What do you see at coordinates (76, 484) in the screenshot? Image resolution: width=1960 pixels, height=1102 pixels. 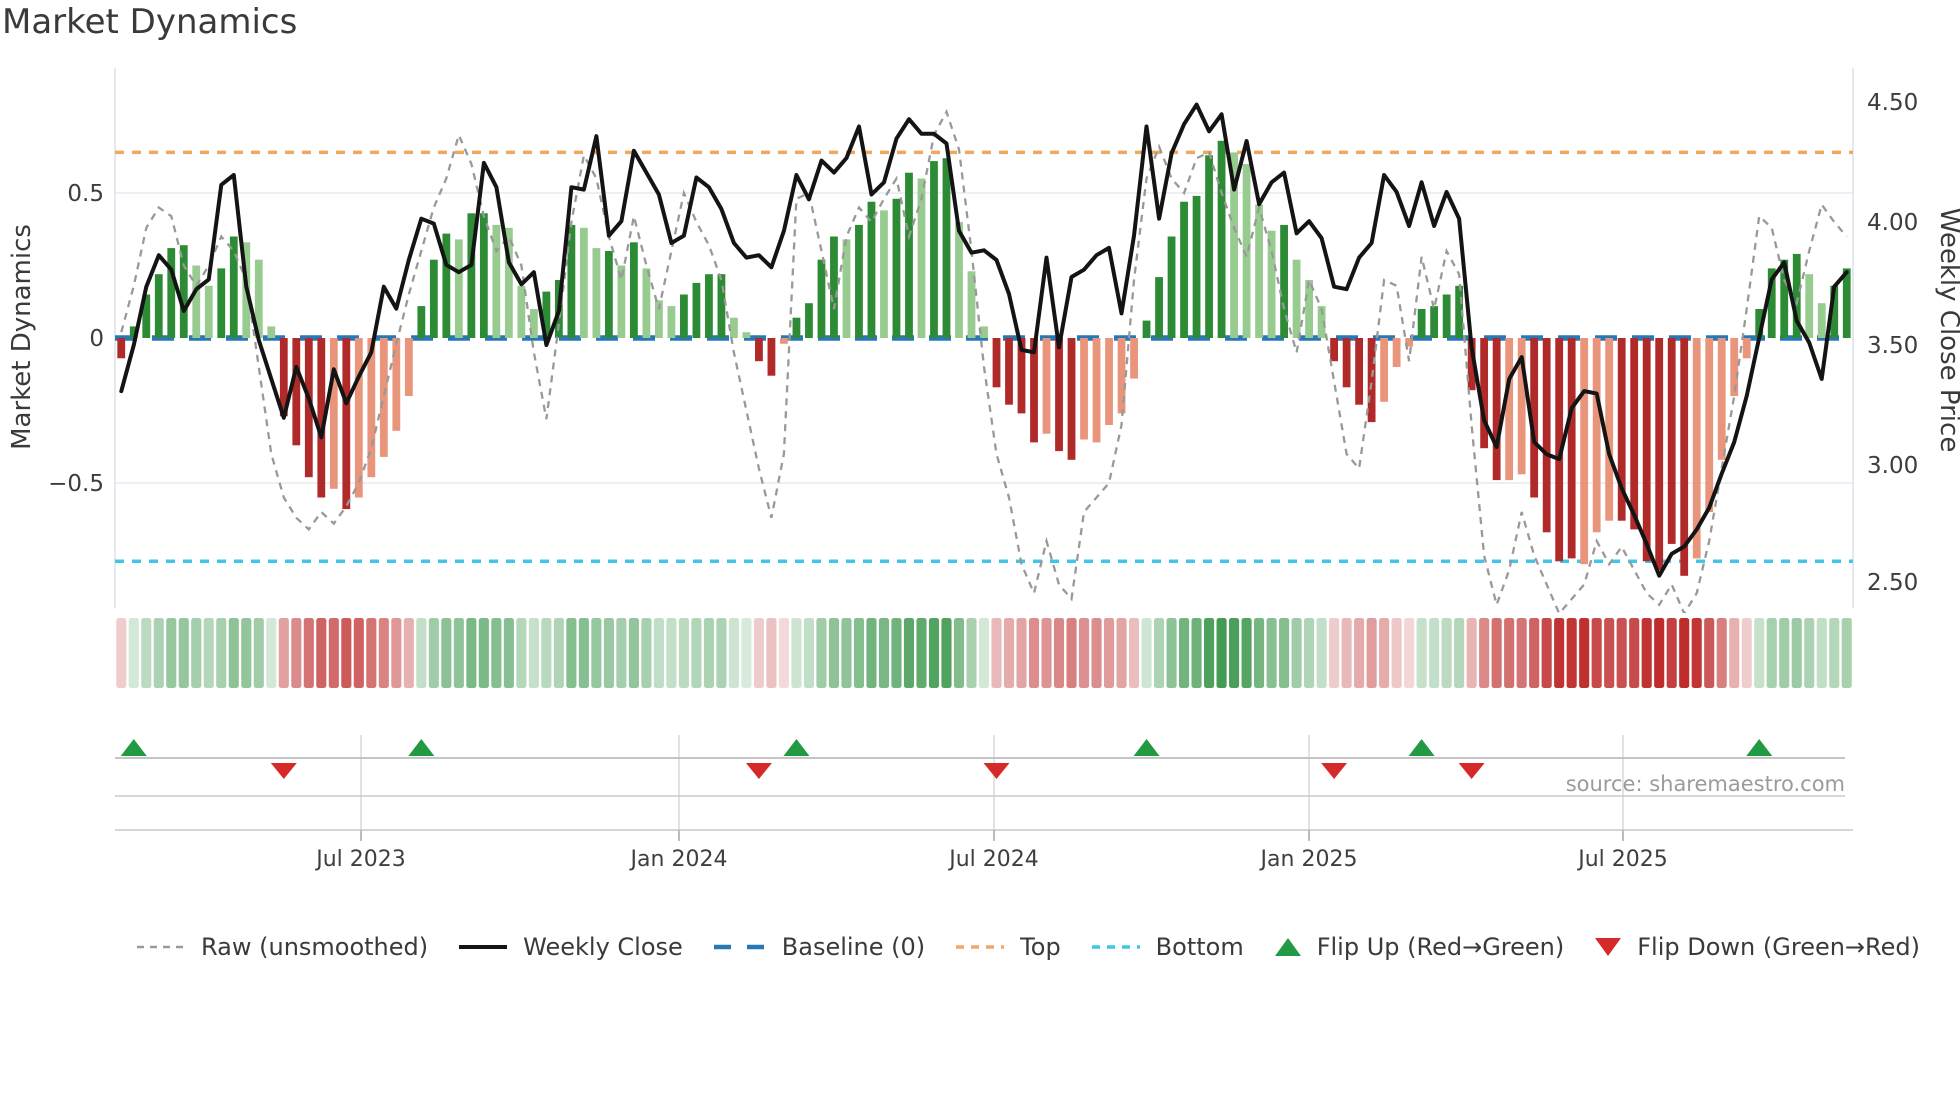 I see `left-tick-neg0.5: −0.5` at bounding box center [76, 484].